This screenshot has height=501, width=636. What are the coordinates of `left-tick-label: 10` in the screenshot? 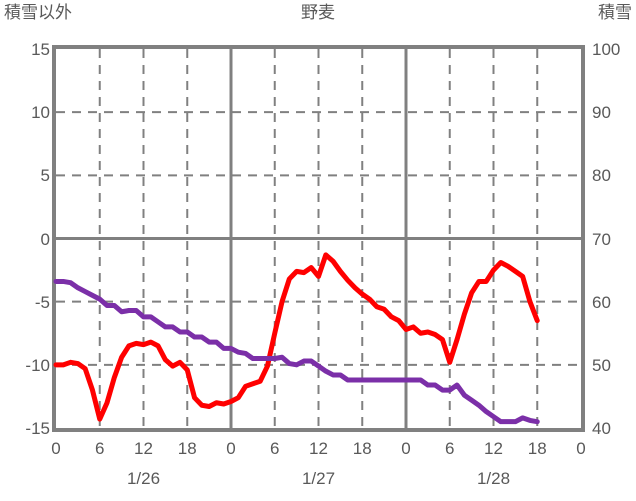 It's located at (40, 113).